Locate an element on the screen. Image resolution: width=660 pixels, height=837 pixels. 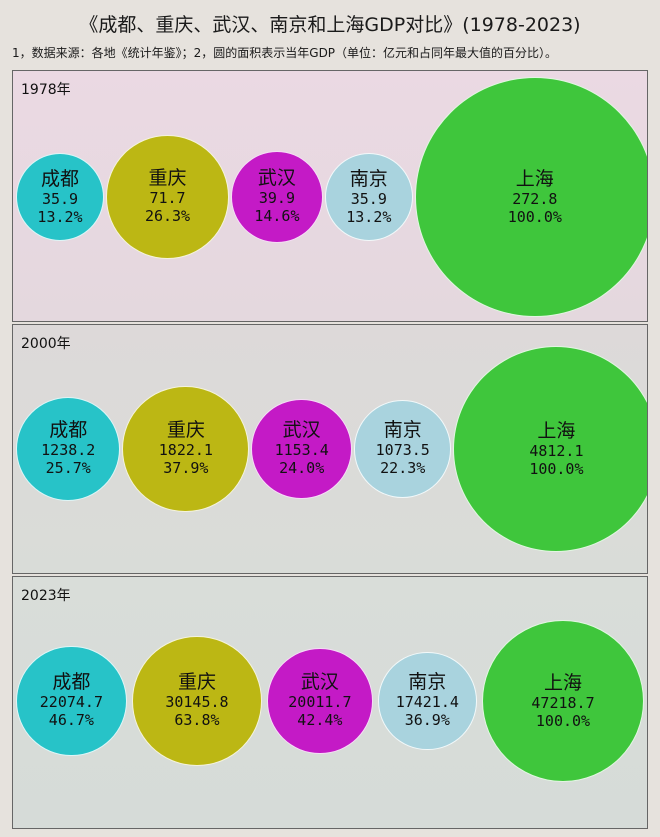
bubble-上海: 上海 4812.1 100.0% is located at coordinates (550, 449).